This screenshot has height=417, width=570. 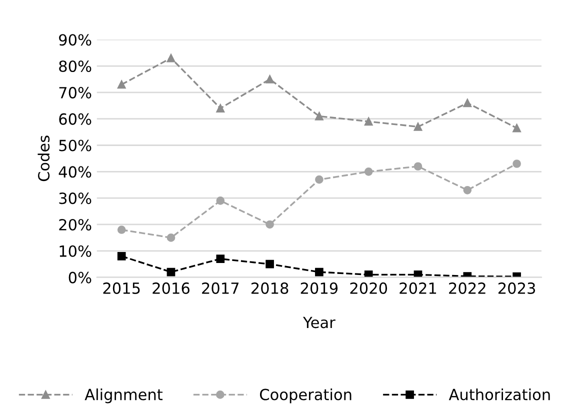 I want to click on x-tick-label: 2020, so click(x=369, y=288).